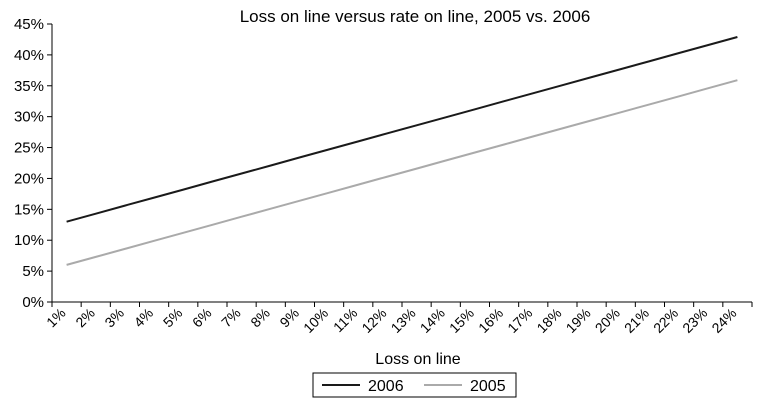 This screenshot has height=400, width=763. Describe the element at coordinates (29, 178) in the screenshot. I see `y-tick-label: 20%` at that location.